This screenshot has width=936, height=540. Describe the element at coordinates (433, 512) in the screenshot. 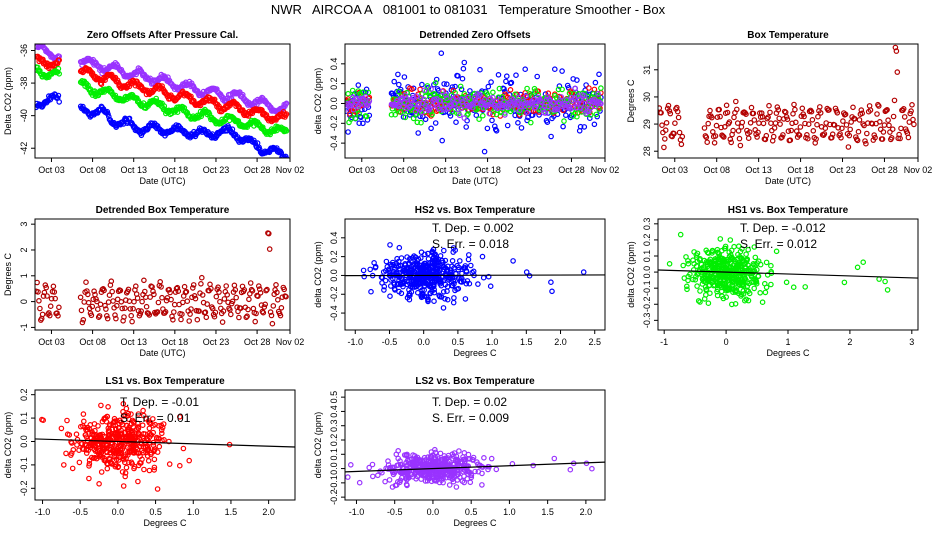

I see `x-tick-label: 0.0` at that location.